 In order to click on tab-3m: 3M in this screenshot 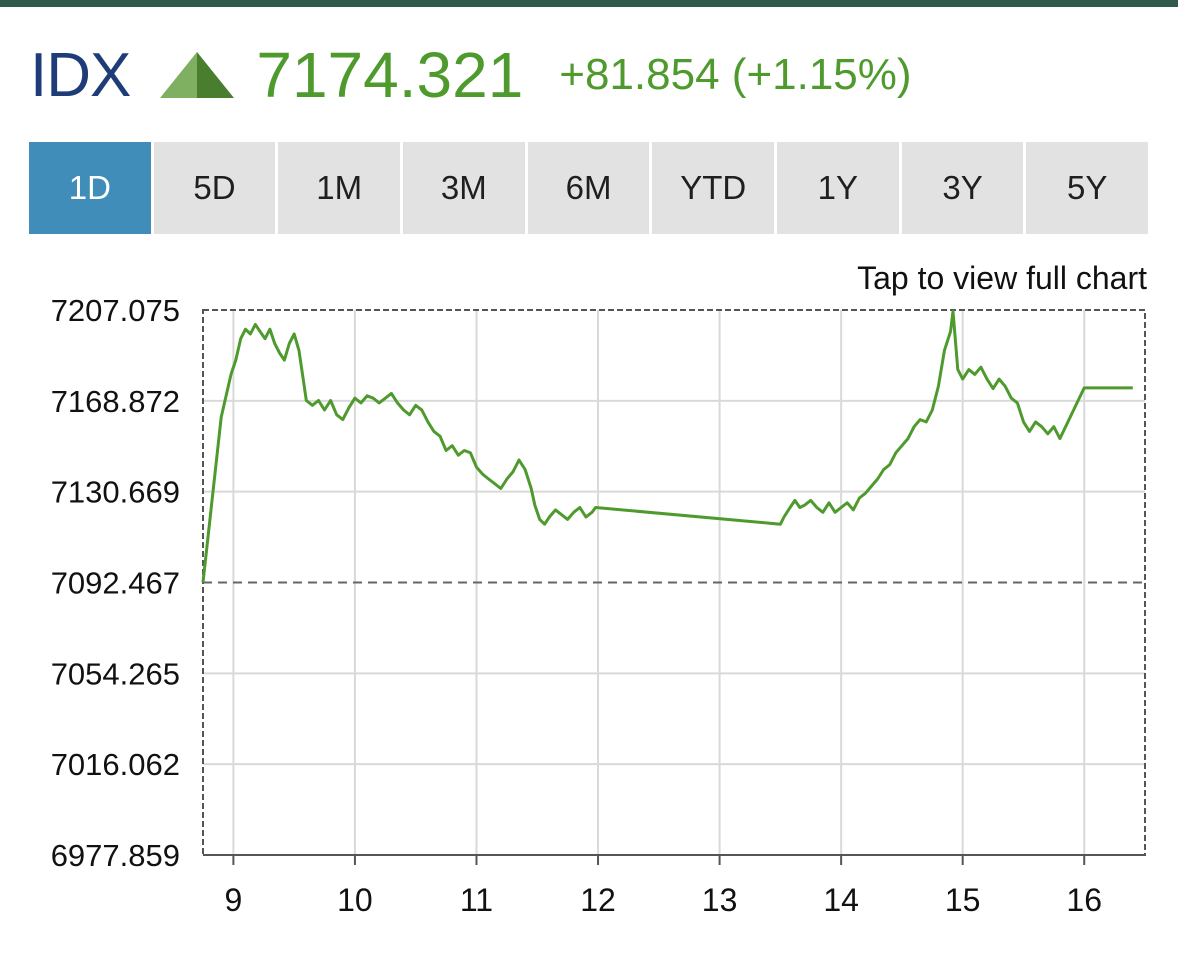, I will do `click(462, 188)`.